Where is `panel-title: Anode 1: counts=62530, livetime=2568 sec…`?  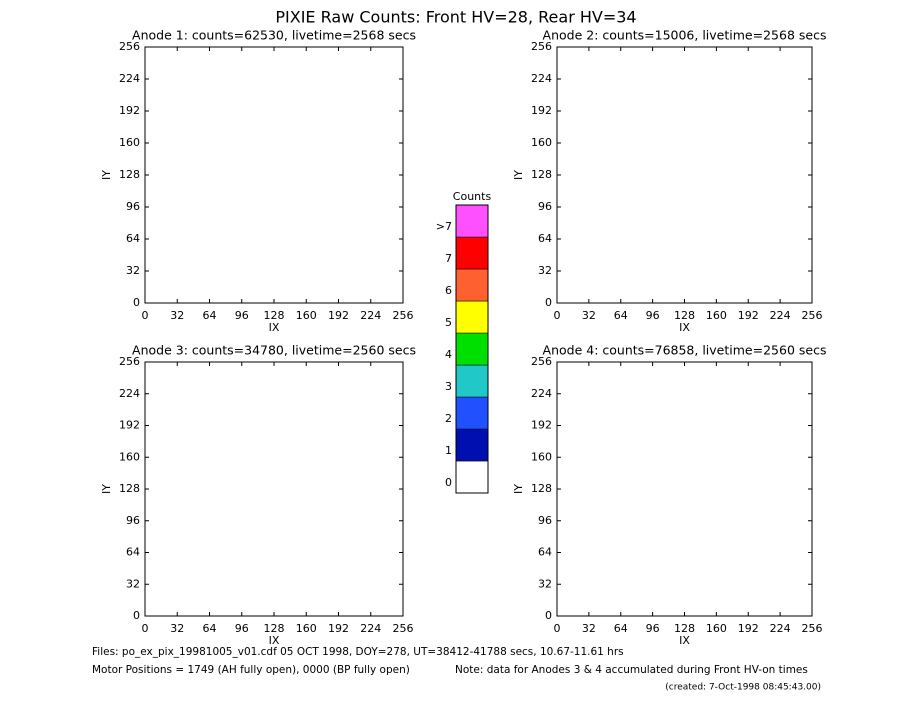
panel-title: Anode 1: counts=62530, livetime=2568 sec… is located at coordinates (274, 35).